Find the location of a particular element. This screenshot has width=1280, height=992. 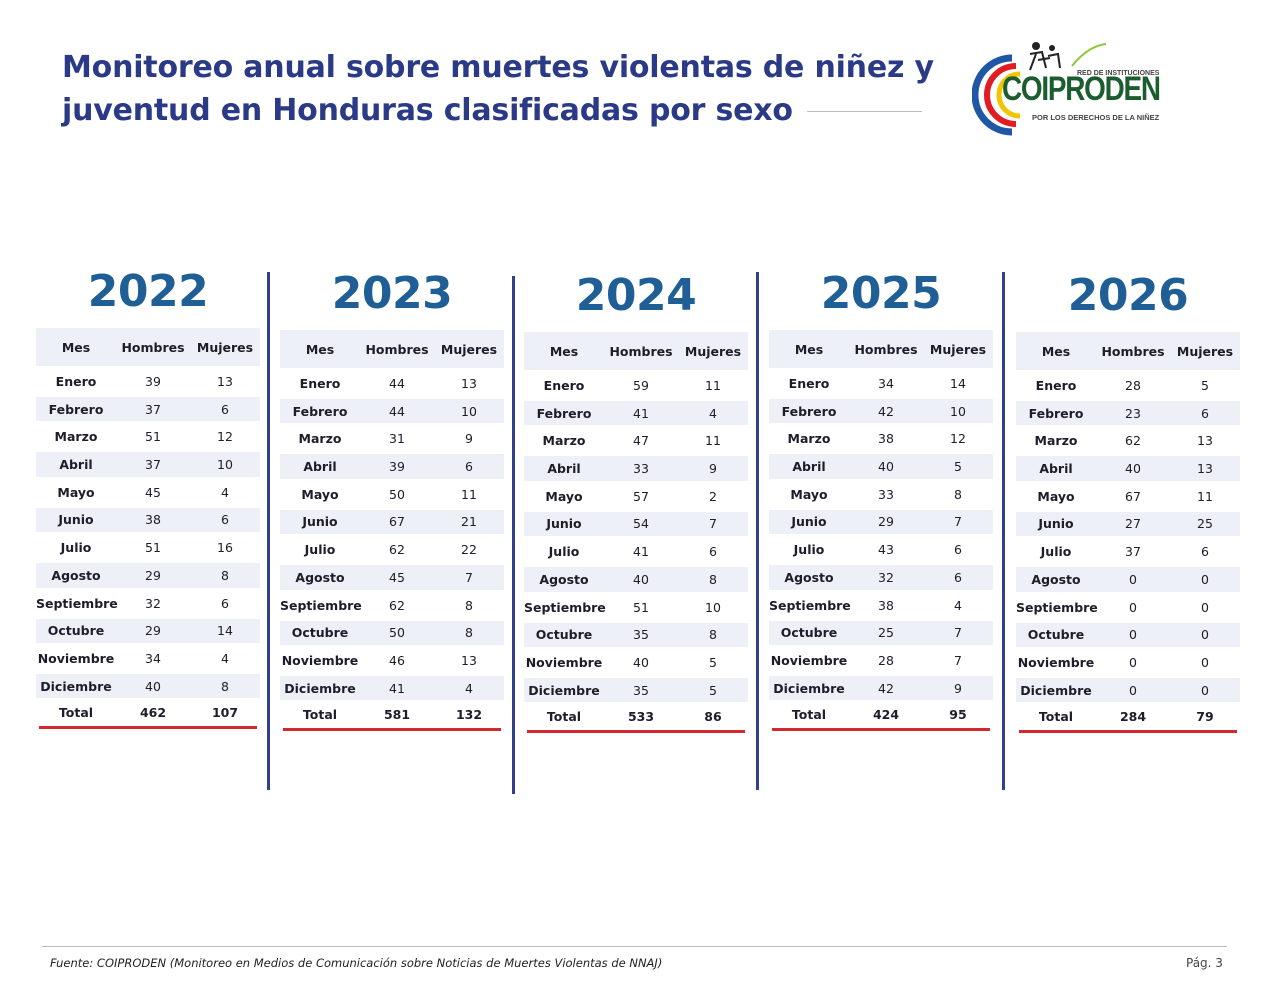

table-row: Septiembre 51 10 is located at coordinates (636, 607).